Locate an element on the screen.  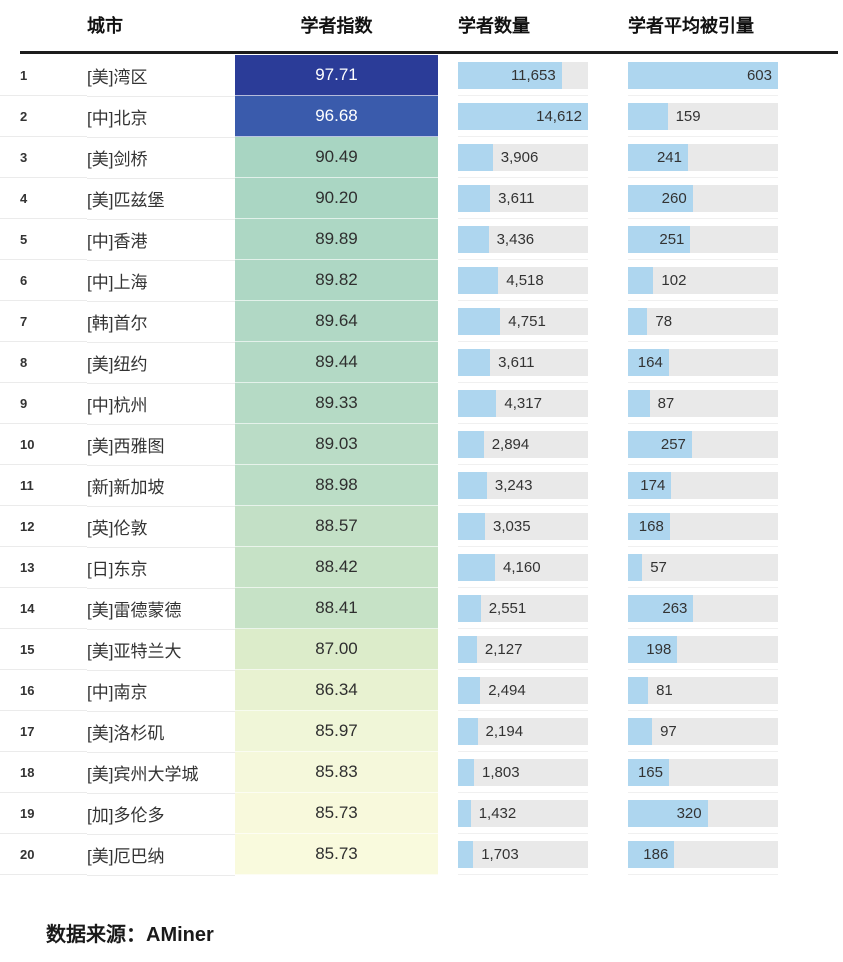
citations-bar-track: 241 is located at coordinates (703, 157).